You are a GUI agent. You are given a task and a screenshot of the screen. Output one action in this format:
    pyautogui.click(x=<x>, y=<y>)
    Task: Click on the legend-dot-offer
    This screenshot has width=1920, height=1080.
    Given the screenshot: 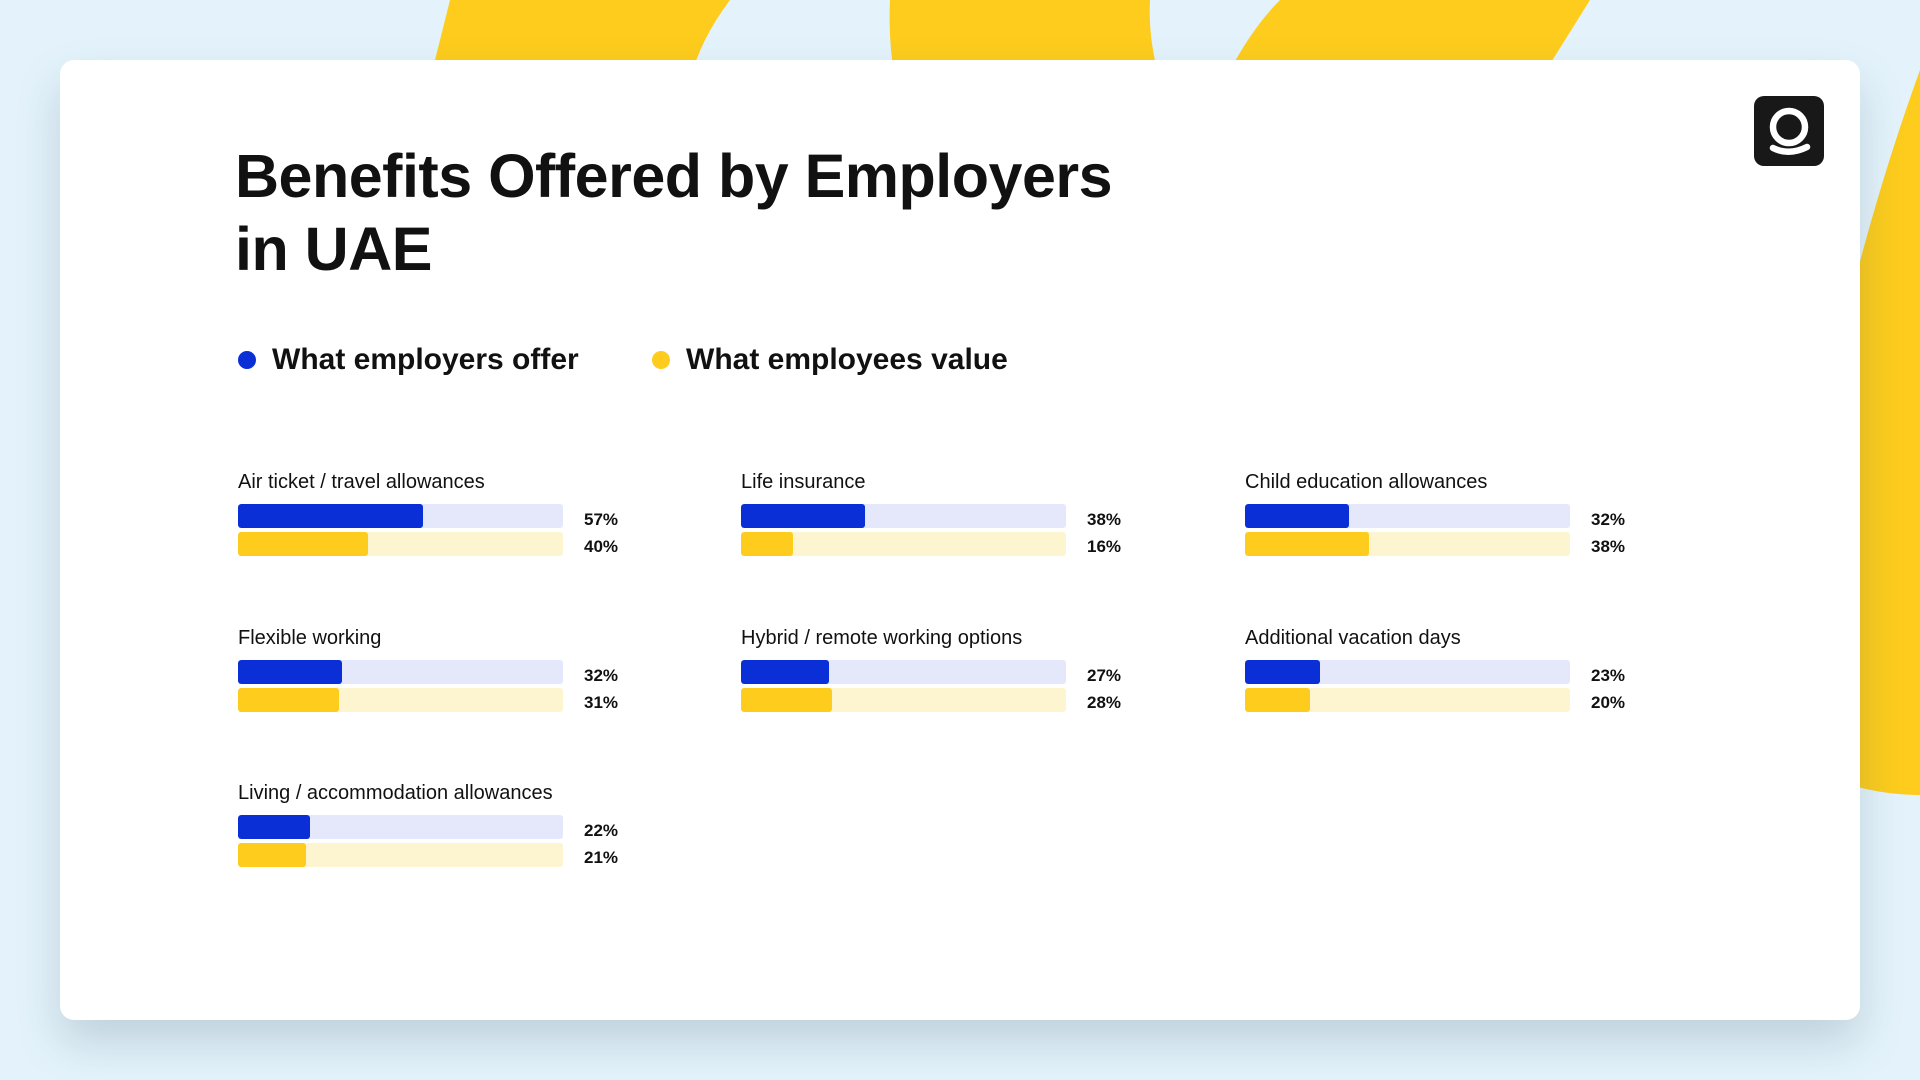 What is the action you would take?
    pyautogui.click(x=247, y=360)
    